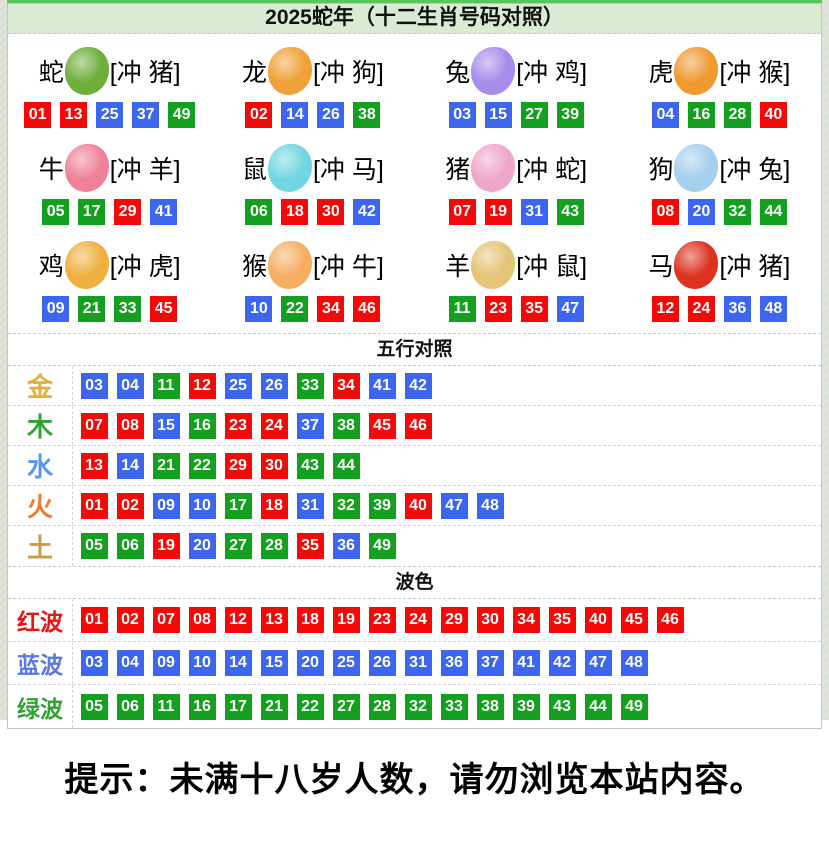 The height and width of the screenshot is (850, 829). What do you see at coordinates (598, 706) in the screenshot?
I see `number-tile: 44` at bounding box center [598, 706].